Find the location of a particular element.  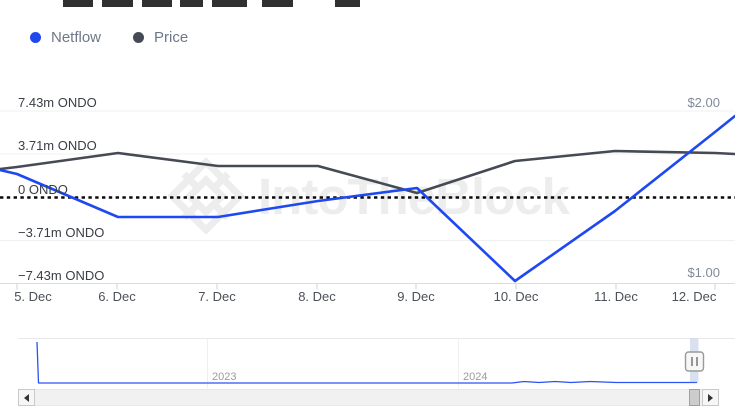

date-label: 6. Dec is located at coordinates (117, 296).